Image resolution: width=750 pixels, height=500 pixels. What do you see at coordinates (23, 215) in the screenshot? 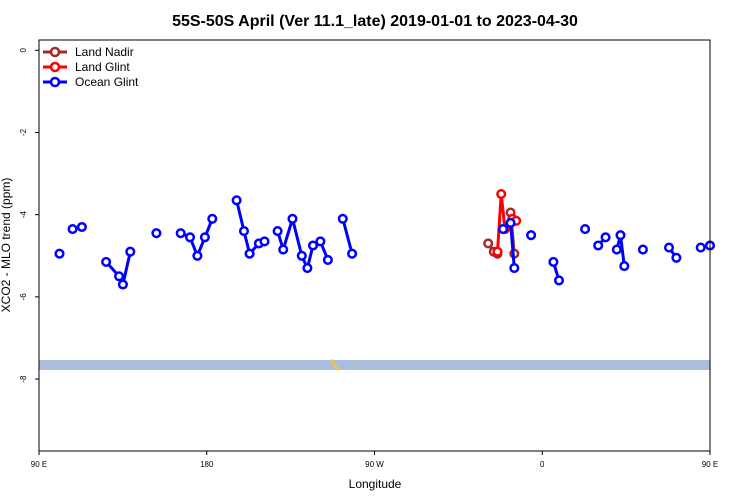
I see `y-tick-label: -4` at bounding box center [23, 215].